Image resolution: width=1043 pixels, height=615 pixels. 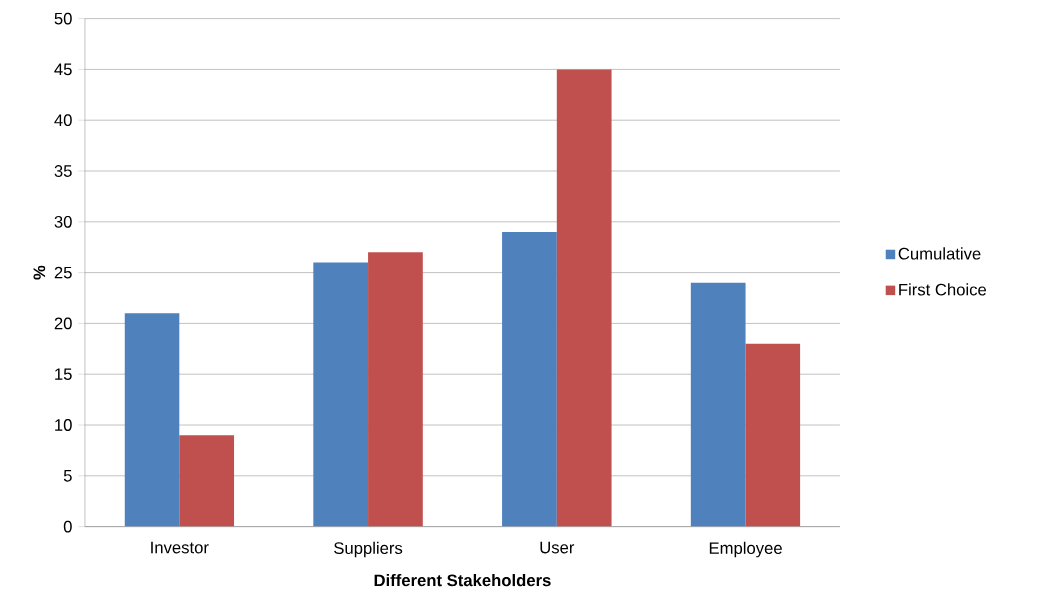 What do you see at coordinates (67, 526) in the screenshot?
I see `y-tick-label: 0` at bounding box center [67, 526].